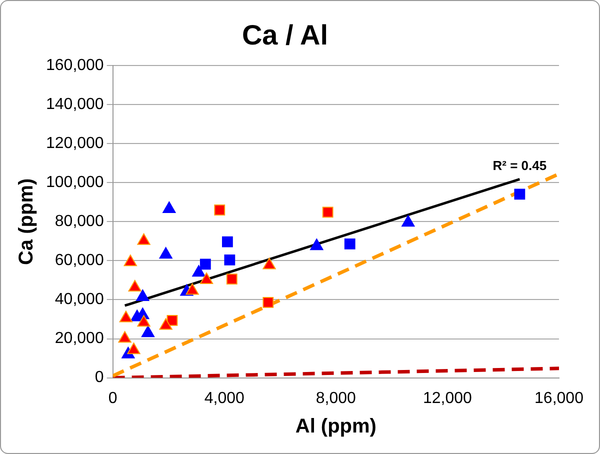  I want to click on y-tick-label: 100,000, so click(75, 183).